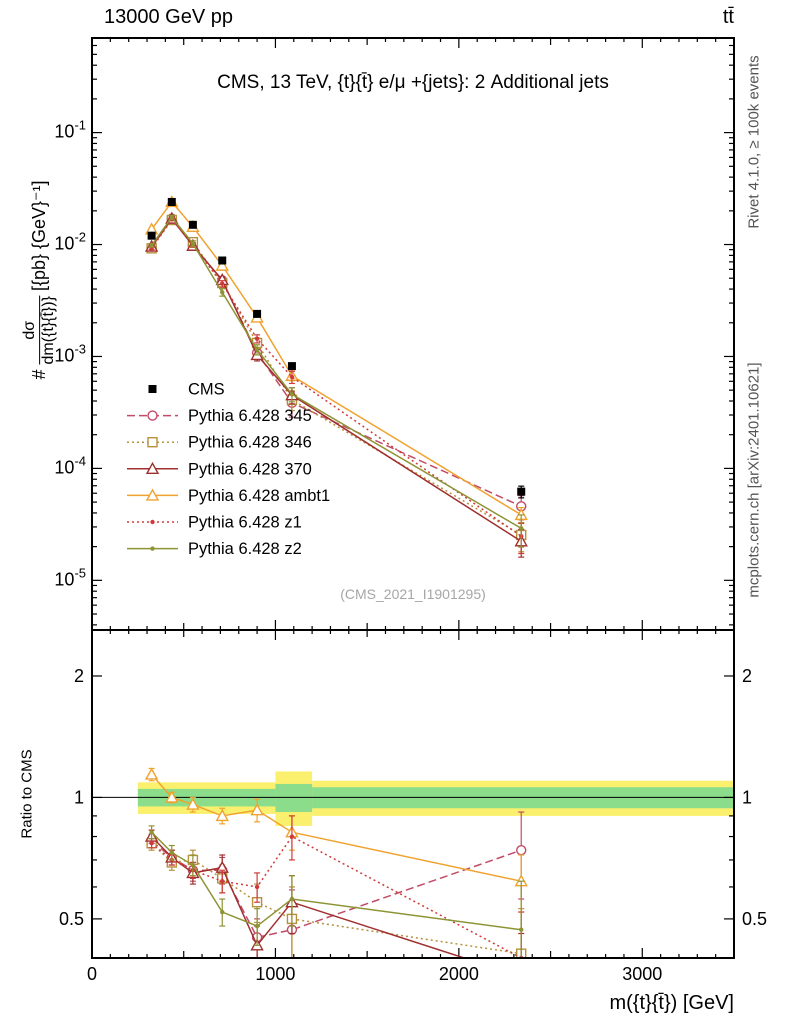 Image resolution: width=786 pixels, height=1024 pixels. What do you see at coordinates (275, 974) in the screenshot?
I see `svg-text: 1000` at bounding box center [275, 974].